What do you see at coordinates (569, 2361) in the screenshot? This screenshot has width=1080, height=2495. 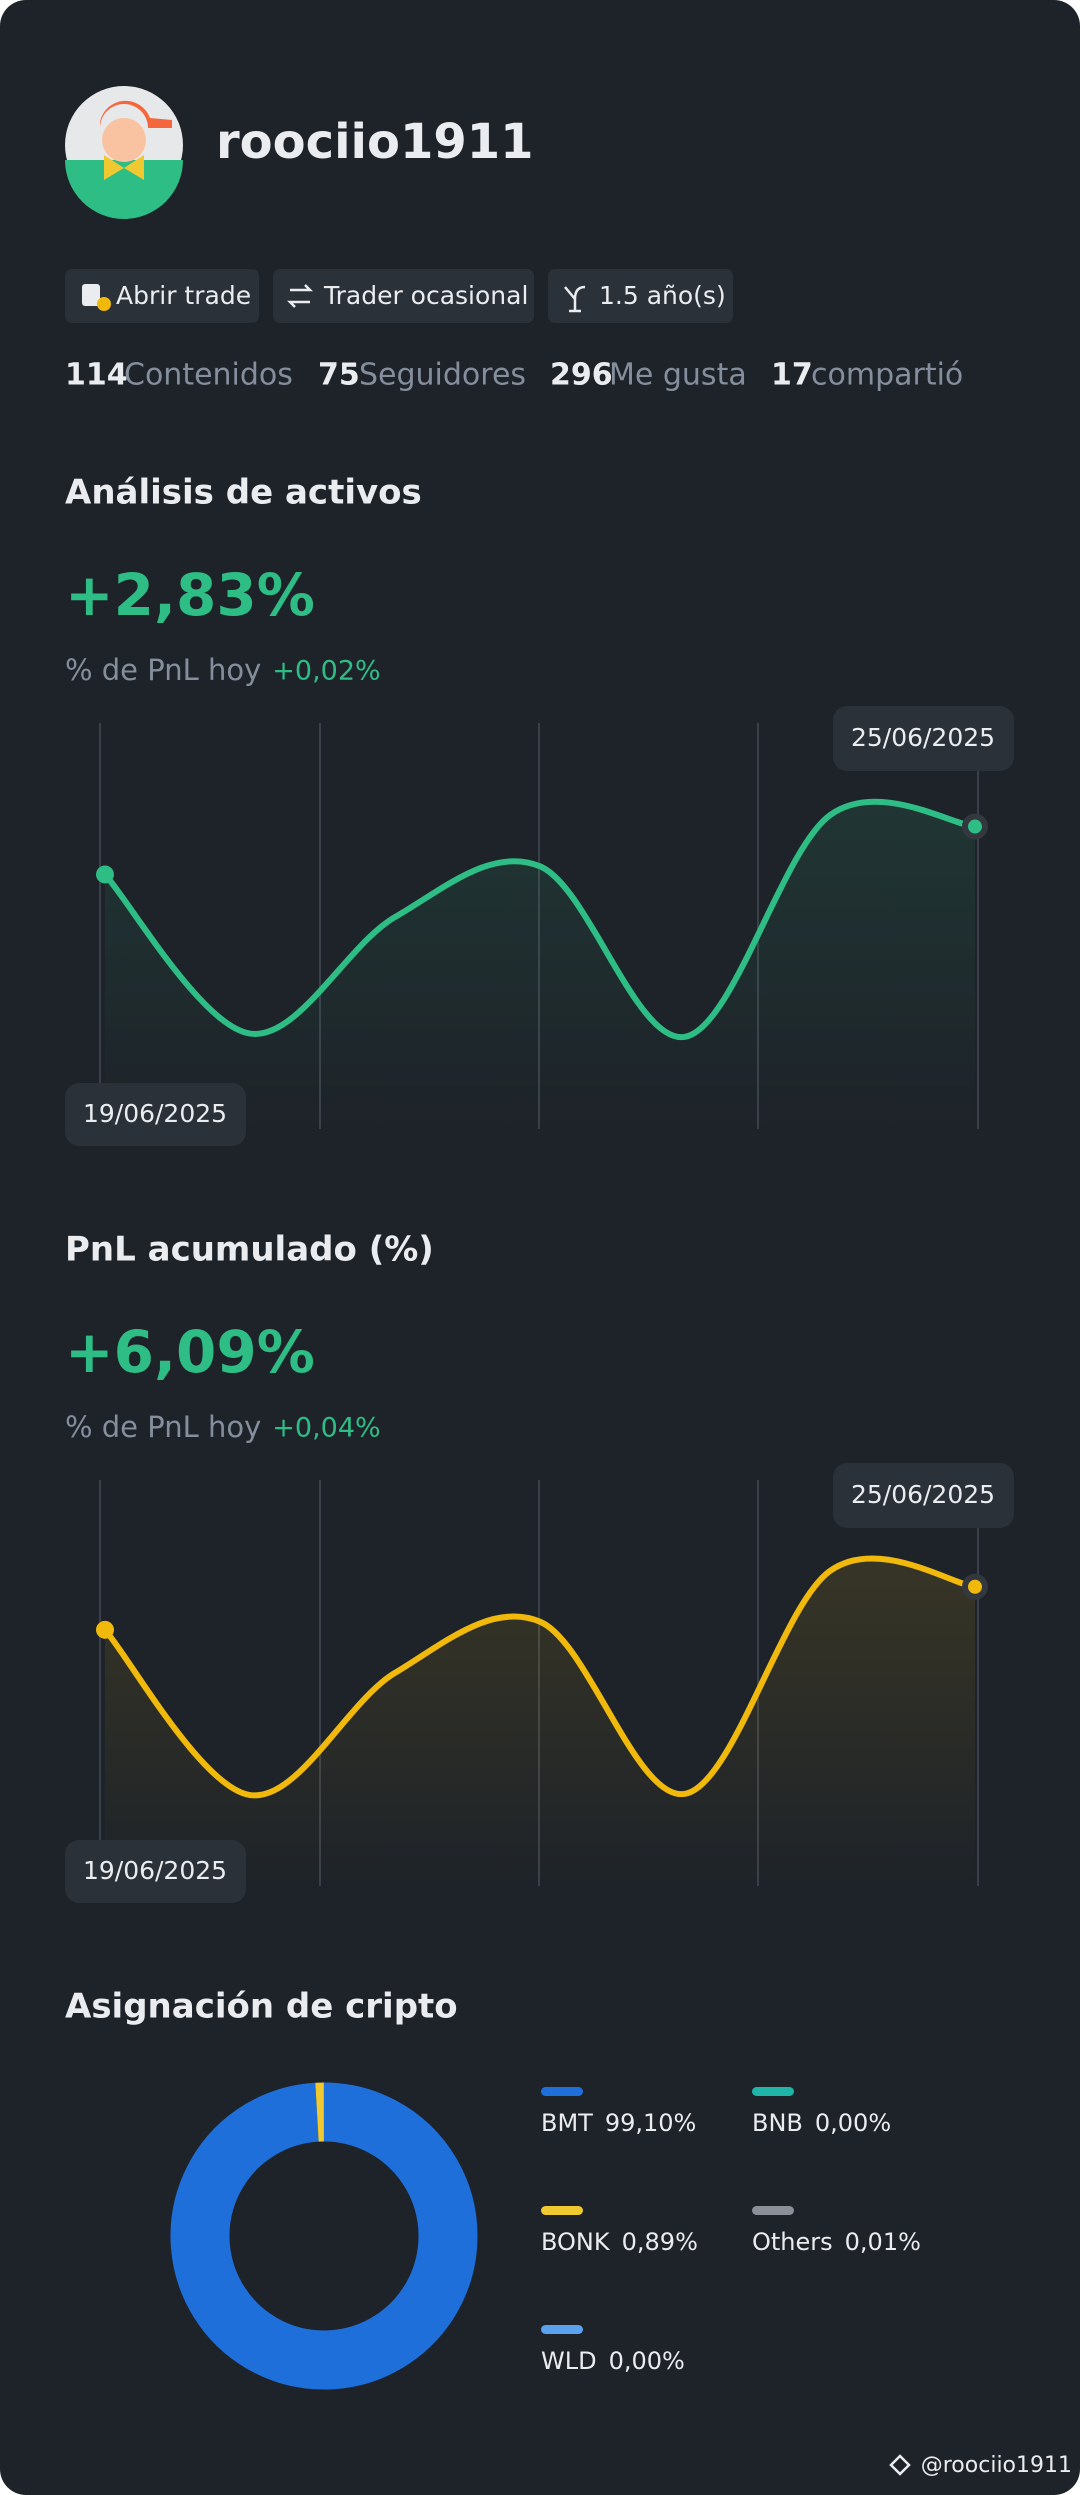 I see `legend-name: WLD` at bounding box center [569, 2361].